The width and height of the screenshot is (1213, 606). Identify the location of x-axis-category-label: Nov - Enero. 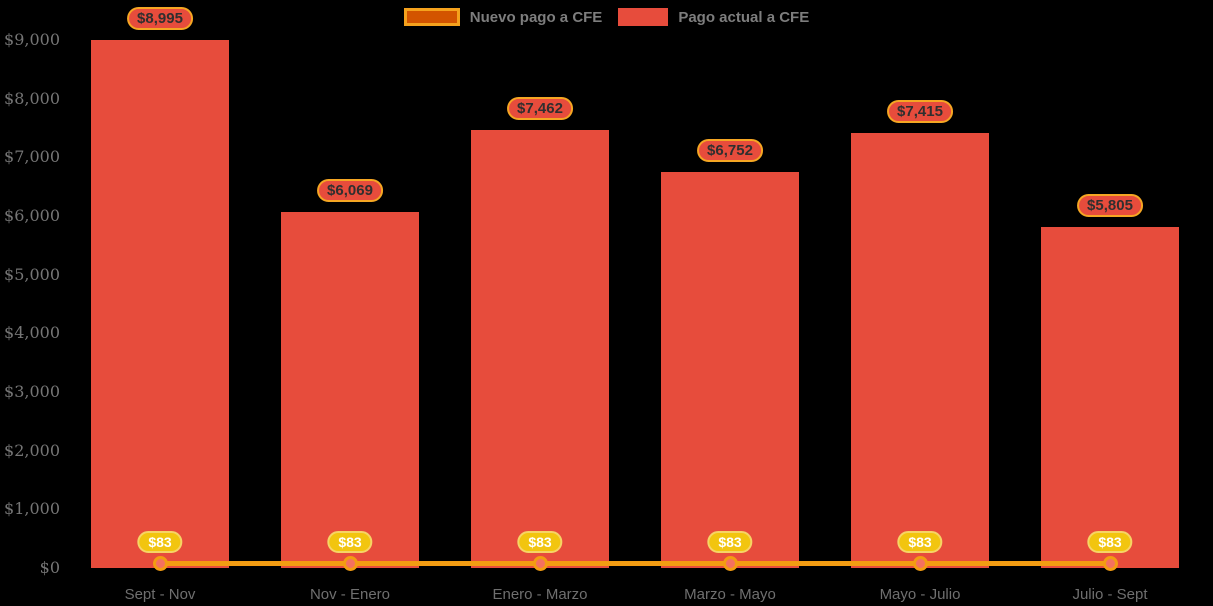
(350, 594).